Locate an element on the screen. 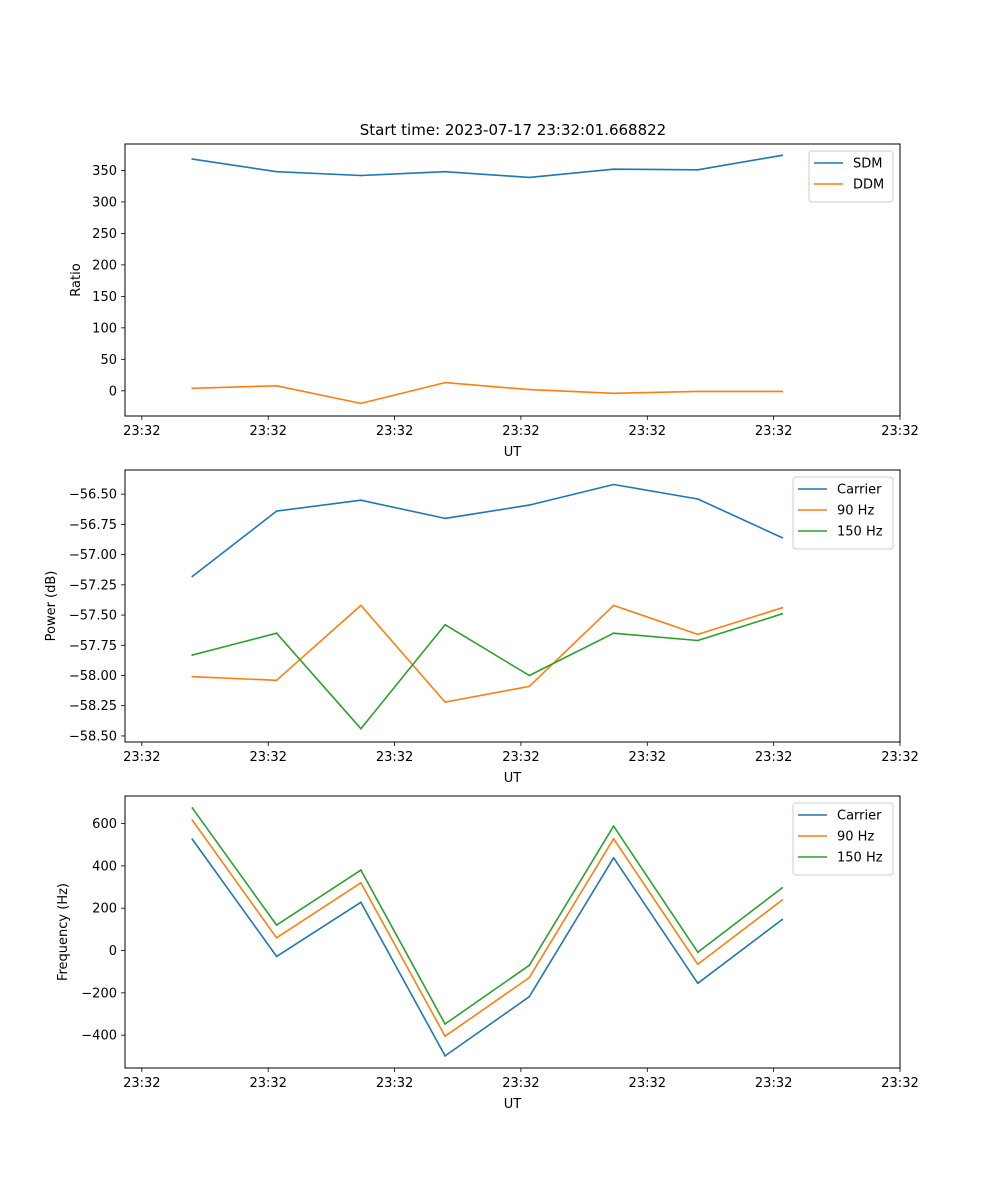 This screenshot has height=1200, width=1000. power-legend: Carrier 90 Hz 150 Hz is located at coordinates (843, 513).